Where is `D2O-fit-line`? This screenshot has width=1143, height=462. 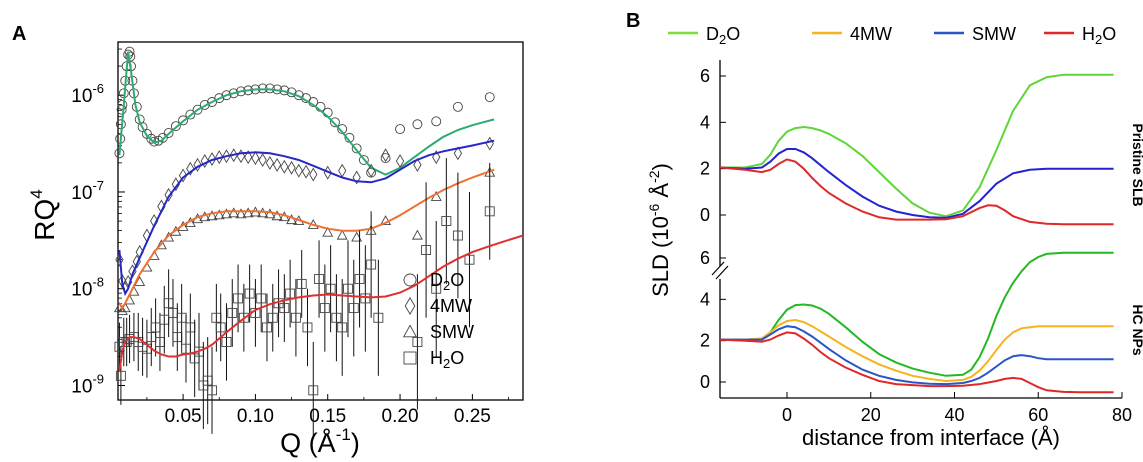
D2O-fit-line is located at coordinates (306, 113).